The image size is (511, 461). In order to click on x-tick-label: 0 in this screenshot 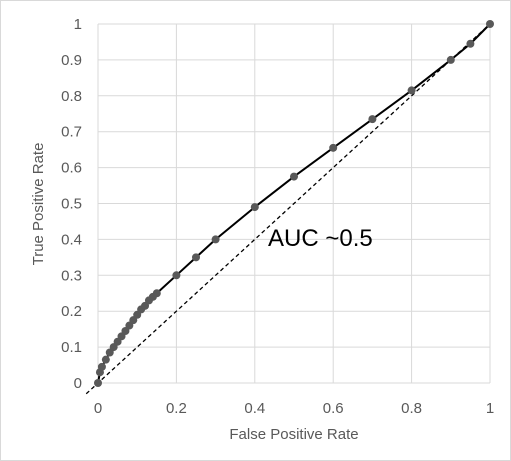, I will do `click(98, 408)`.